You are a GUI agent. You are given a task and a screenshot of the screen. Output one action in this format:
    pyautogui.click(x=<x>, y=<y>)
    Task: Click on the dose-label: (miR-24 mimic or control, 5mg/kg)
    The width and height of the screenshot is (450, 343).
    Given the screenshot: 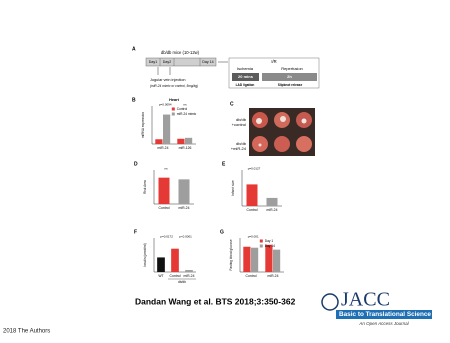 What is the action you would take?
    pyautogui.click(x=174, y=86)
    